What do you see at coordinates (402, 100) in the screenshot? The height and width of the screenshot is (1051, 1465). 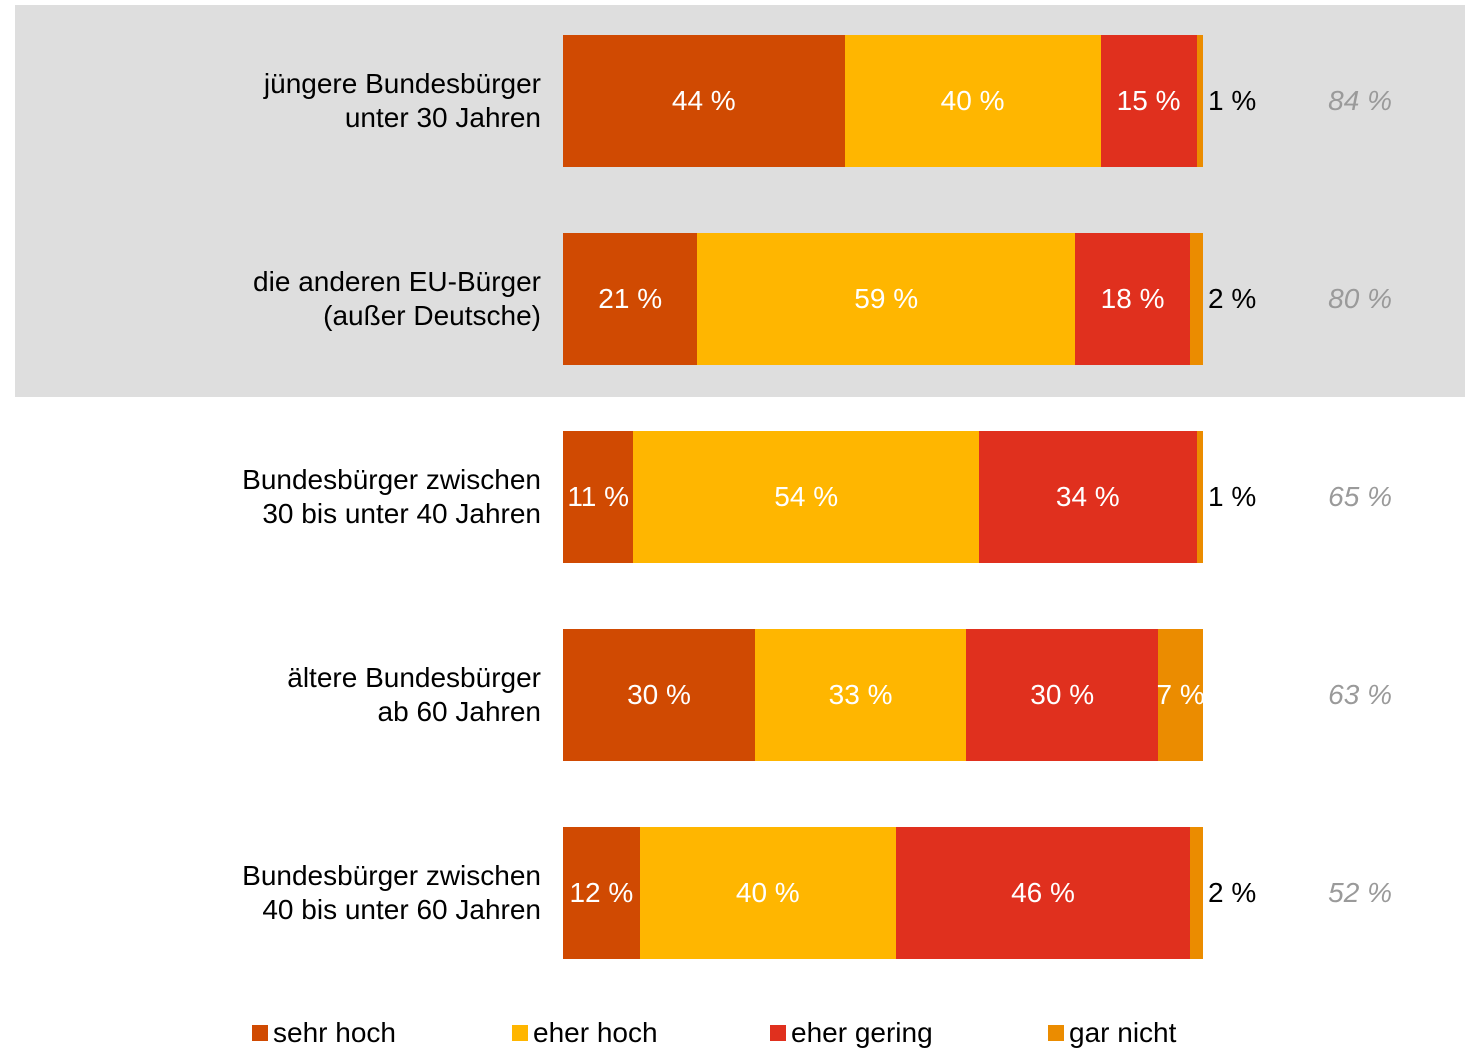 I see `category-label: jüngere Bundesbürger unter 30 Jahren` at bounding box center [402, 100].